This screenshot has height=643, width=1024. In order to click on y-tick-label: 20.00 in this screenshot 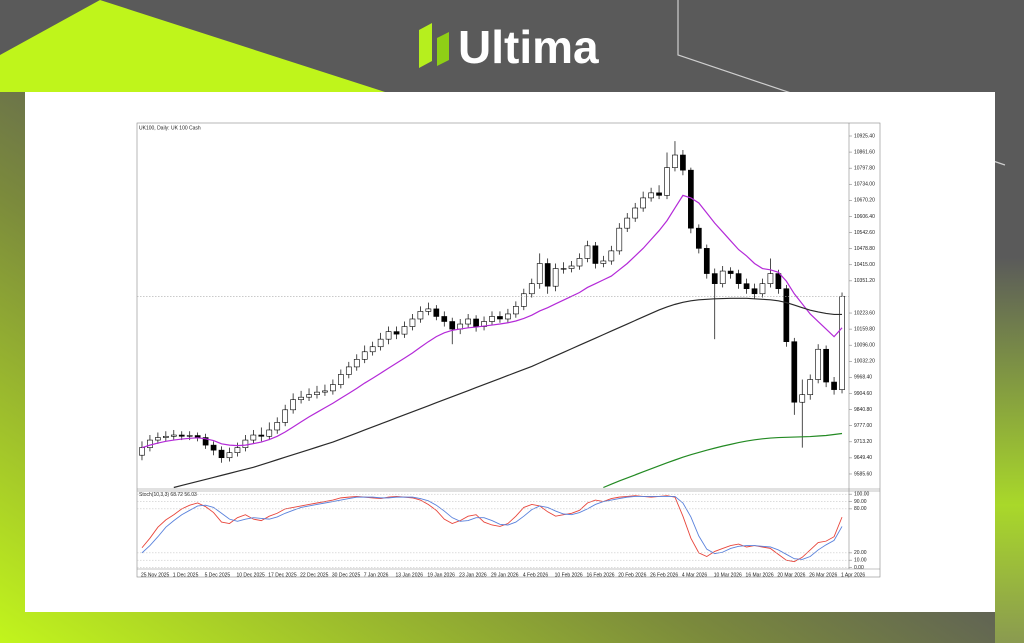, I will do `click(860, 553)`.